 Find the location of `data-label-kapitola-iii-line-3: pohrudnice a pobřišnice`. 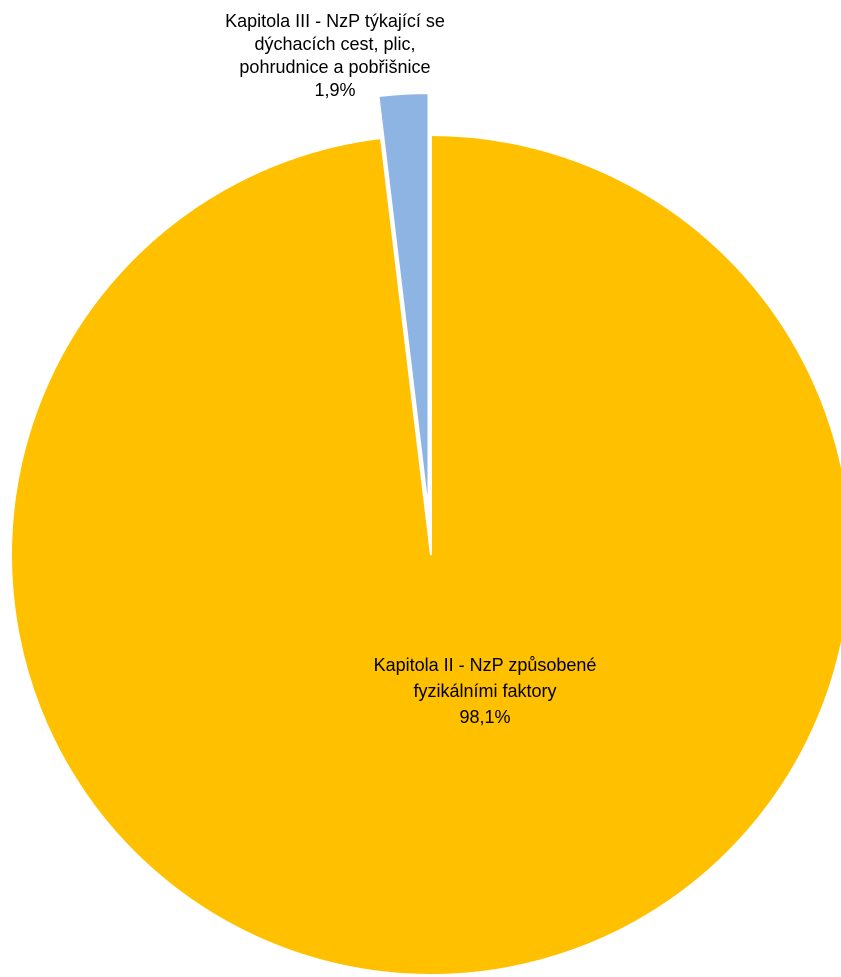

data-label-kapitola-iii-line-3: pohrudnice a pobřišnice is located at coordinates (335, 67).